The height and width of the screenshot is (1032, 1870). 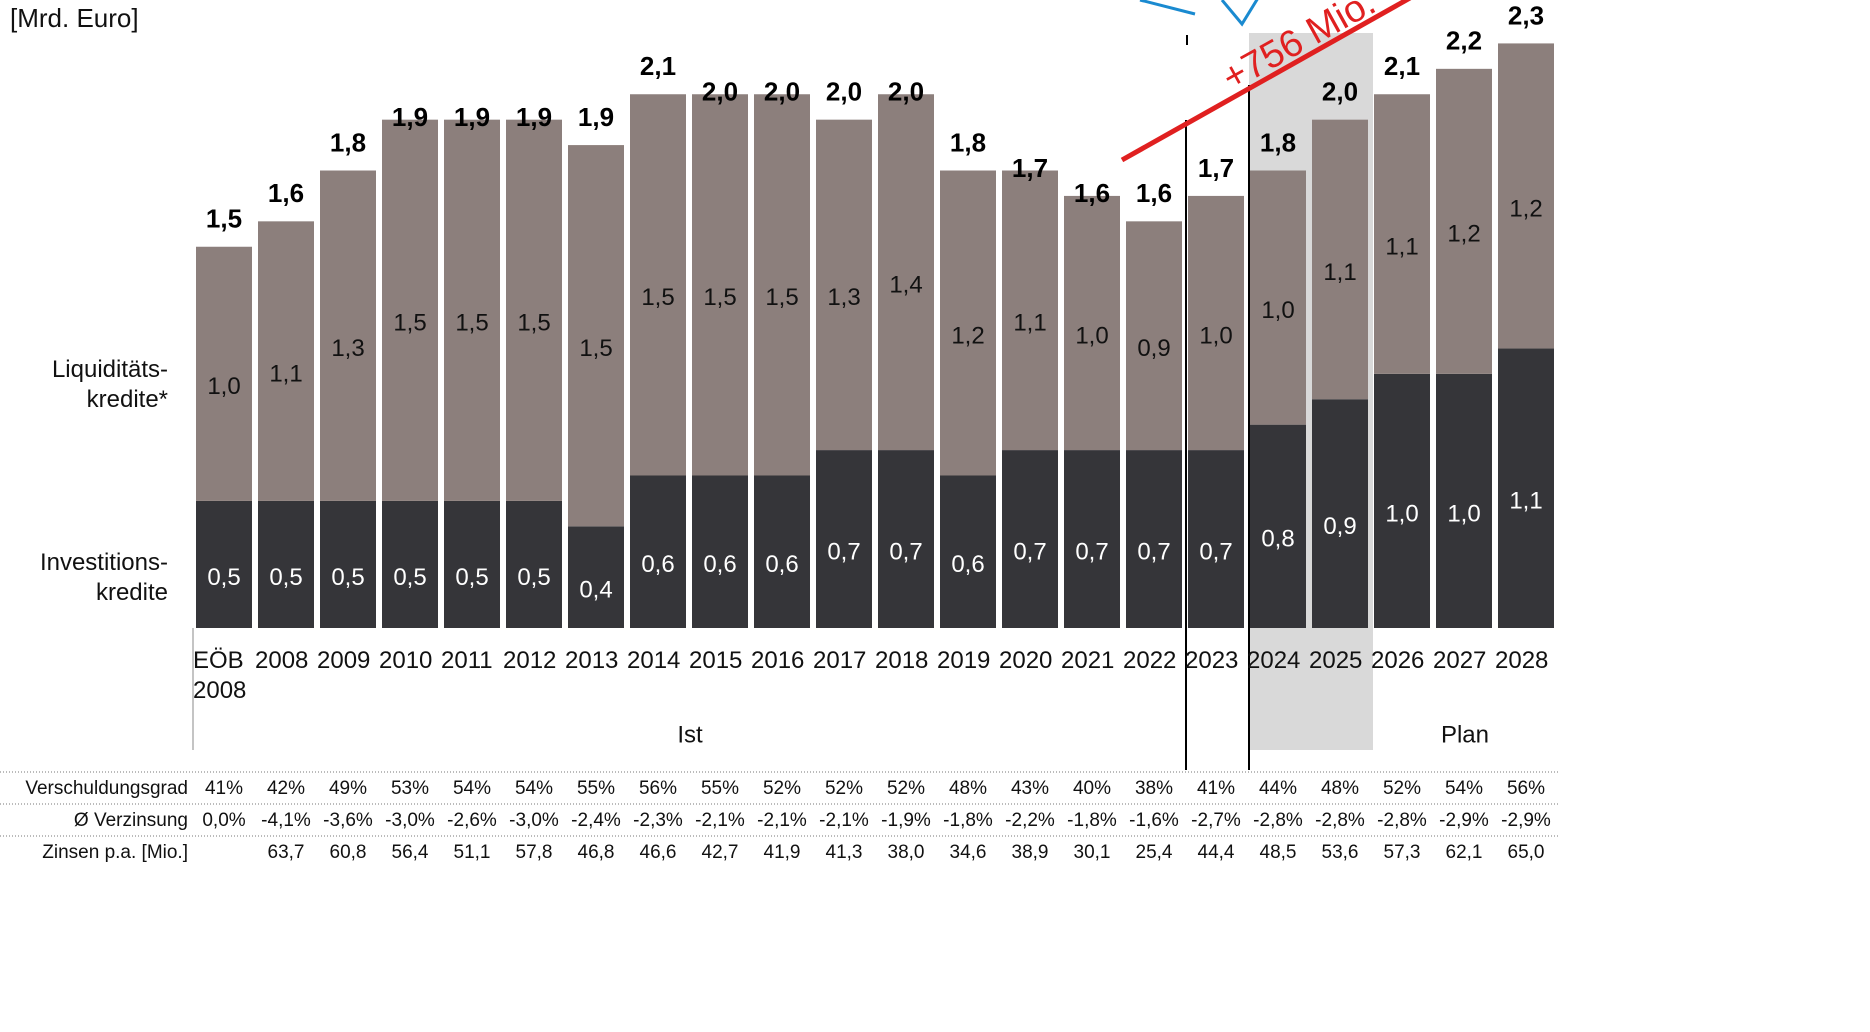 What do you see at coordinates (286, 788) in the screenshot?
I see `table-cell: 42%` at bounding box center [286, 788].